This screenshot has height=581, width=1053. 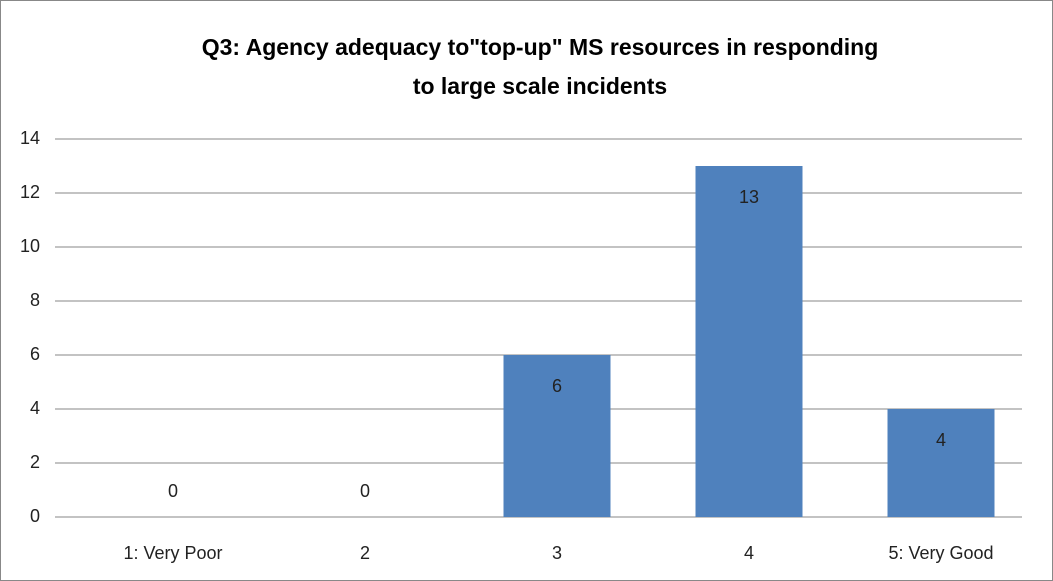 What do you see at coordinates (557, 553) in the screenshot?
I see `x-tick-label: 3` at bounding box center [557, 553].